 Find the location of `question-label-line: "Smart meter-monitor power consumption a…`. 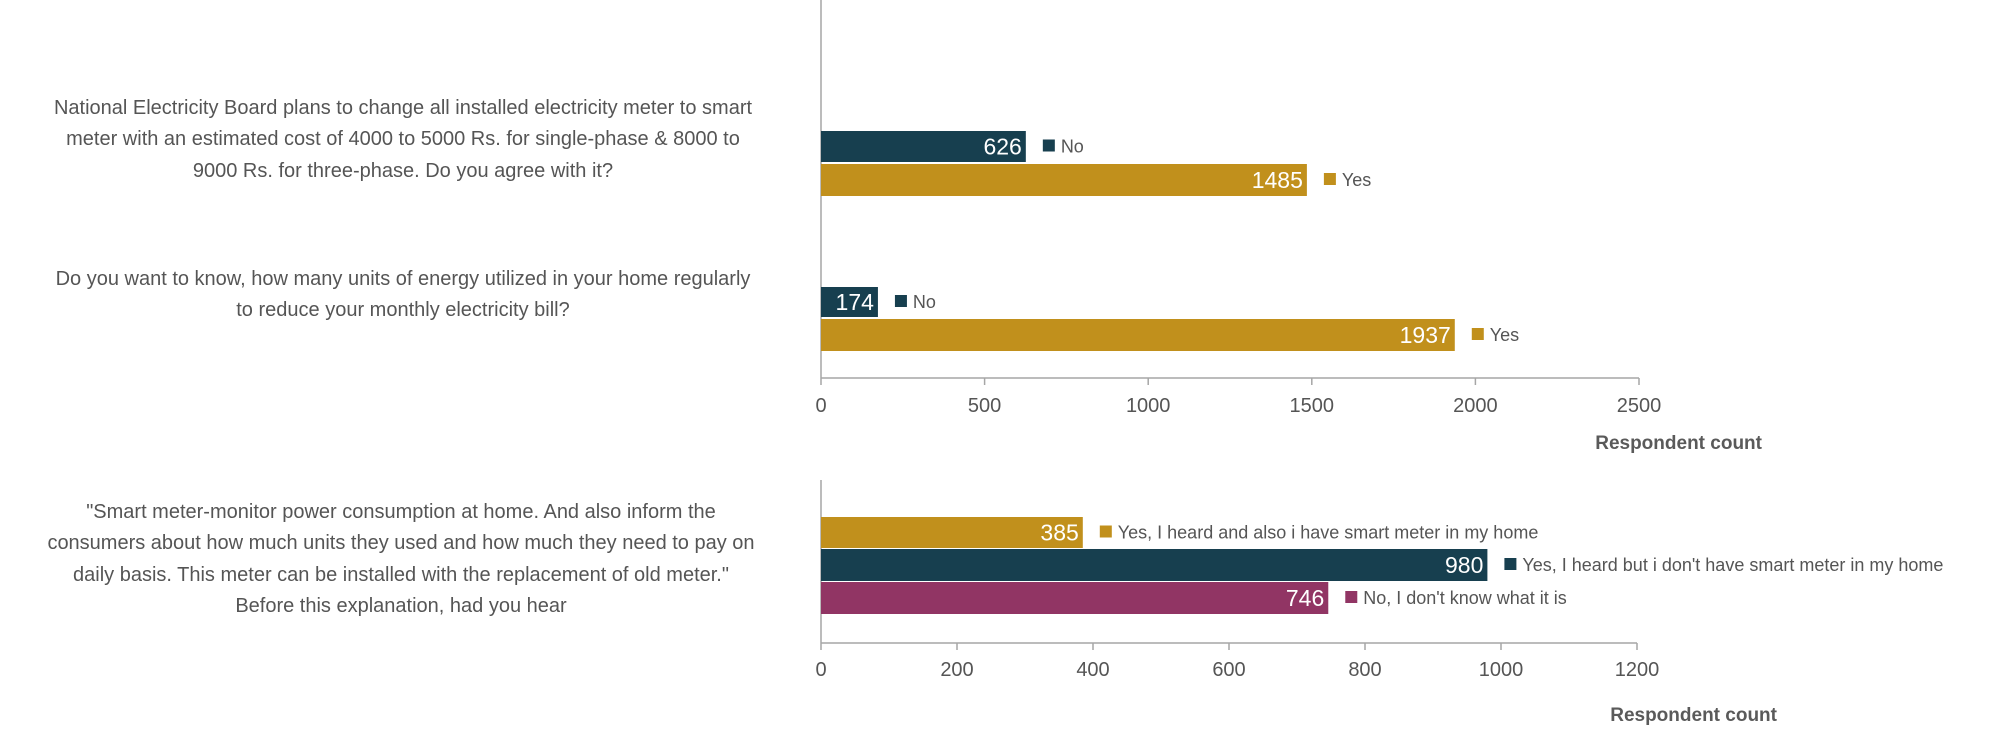

question-label-line: "Smart meter-monitor power consumption a… is located at coordinates (401, 512).